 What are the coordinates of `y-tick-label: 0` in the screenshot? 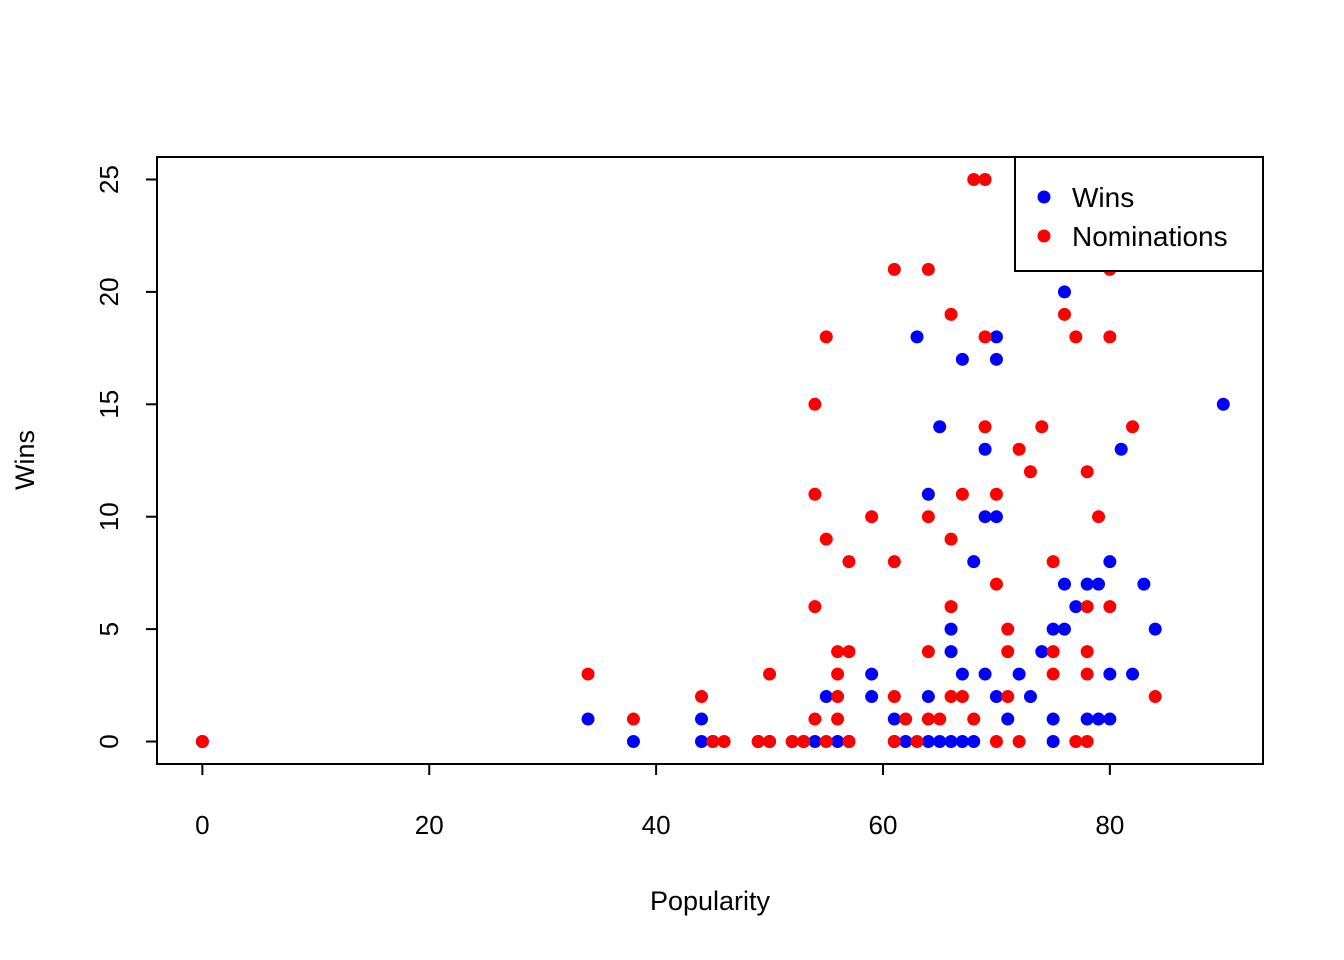 It's located at (109, 741).